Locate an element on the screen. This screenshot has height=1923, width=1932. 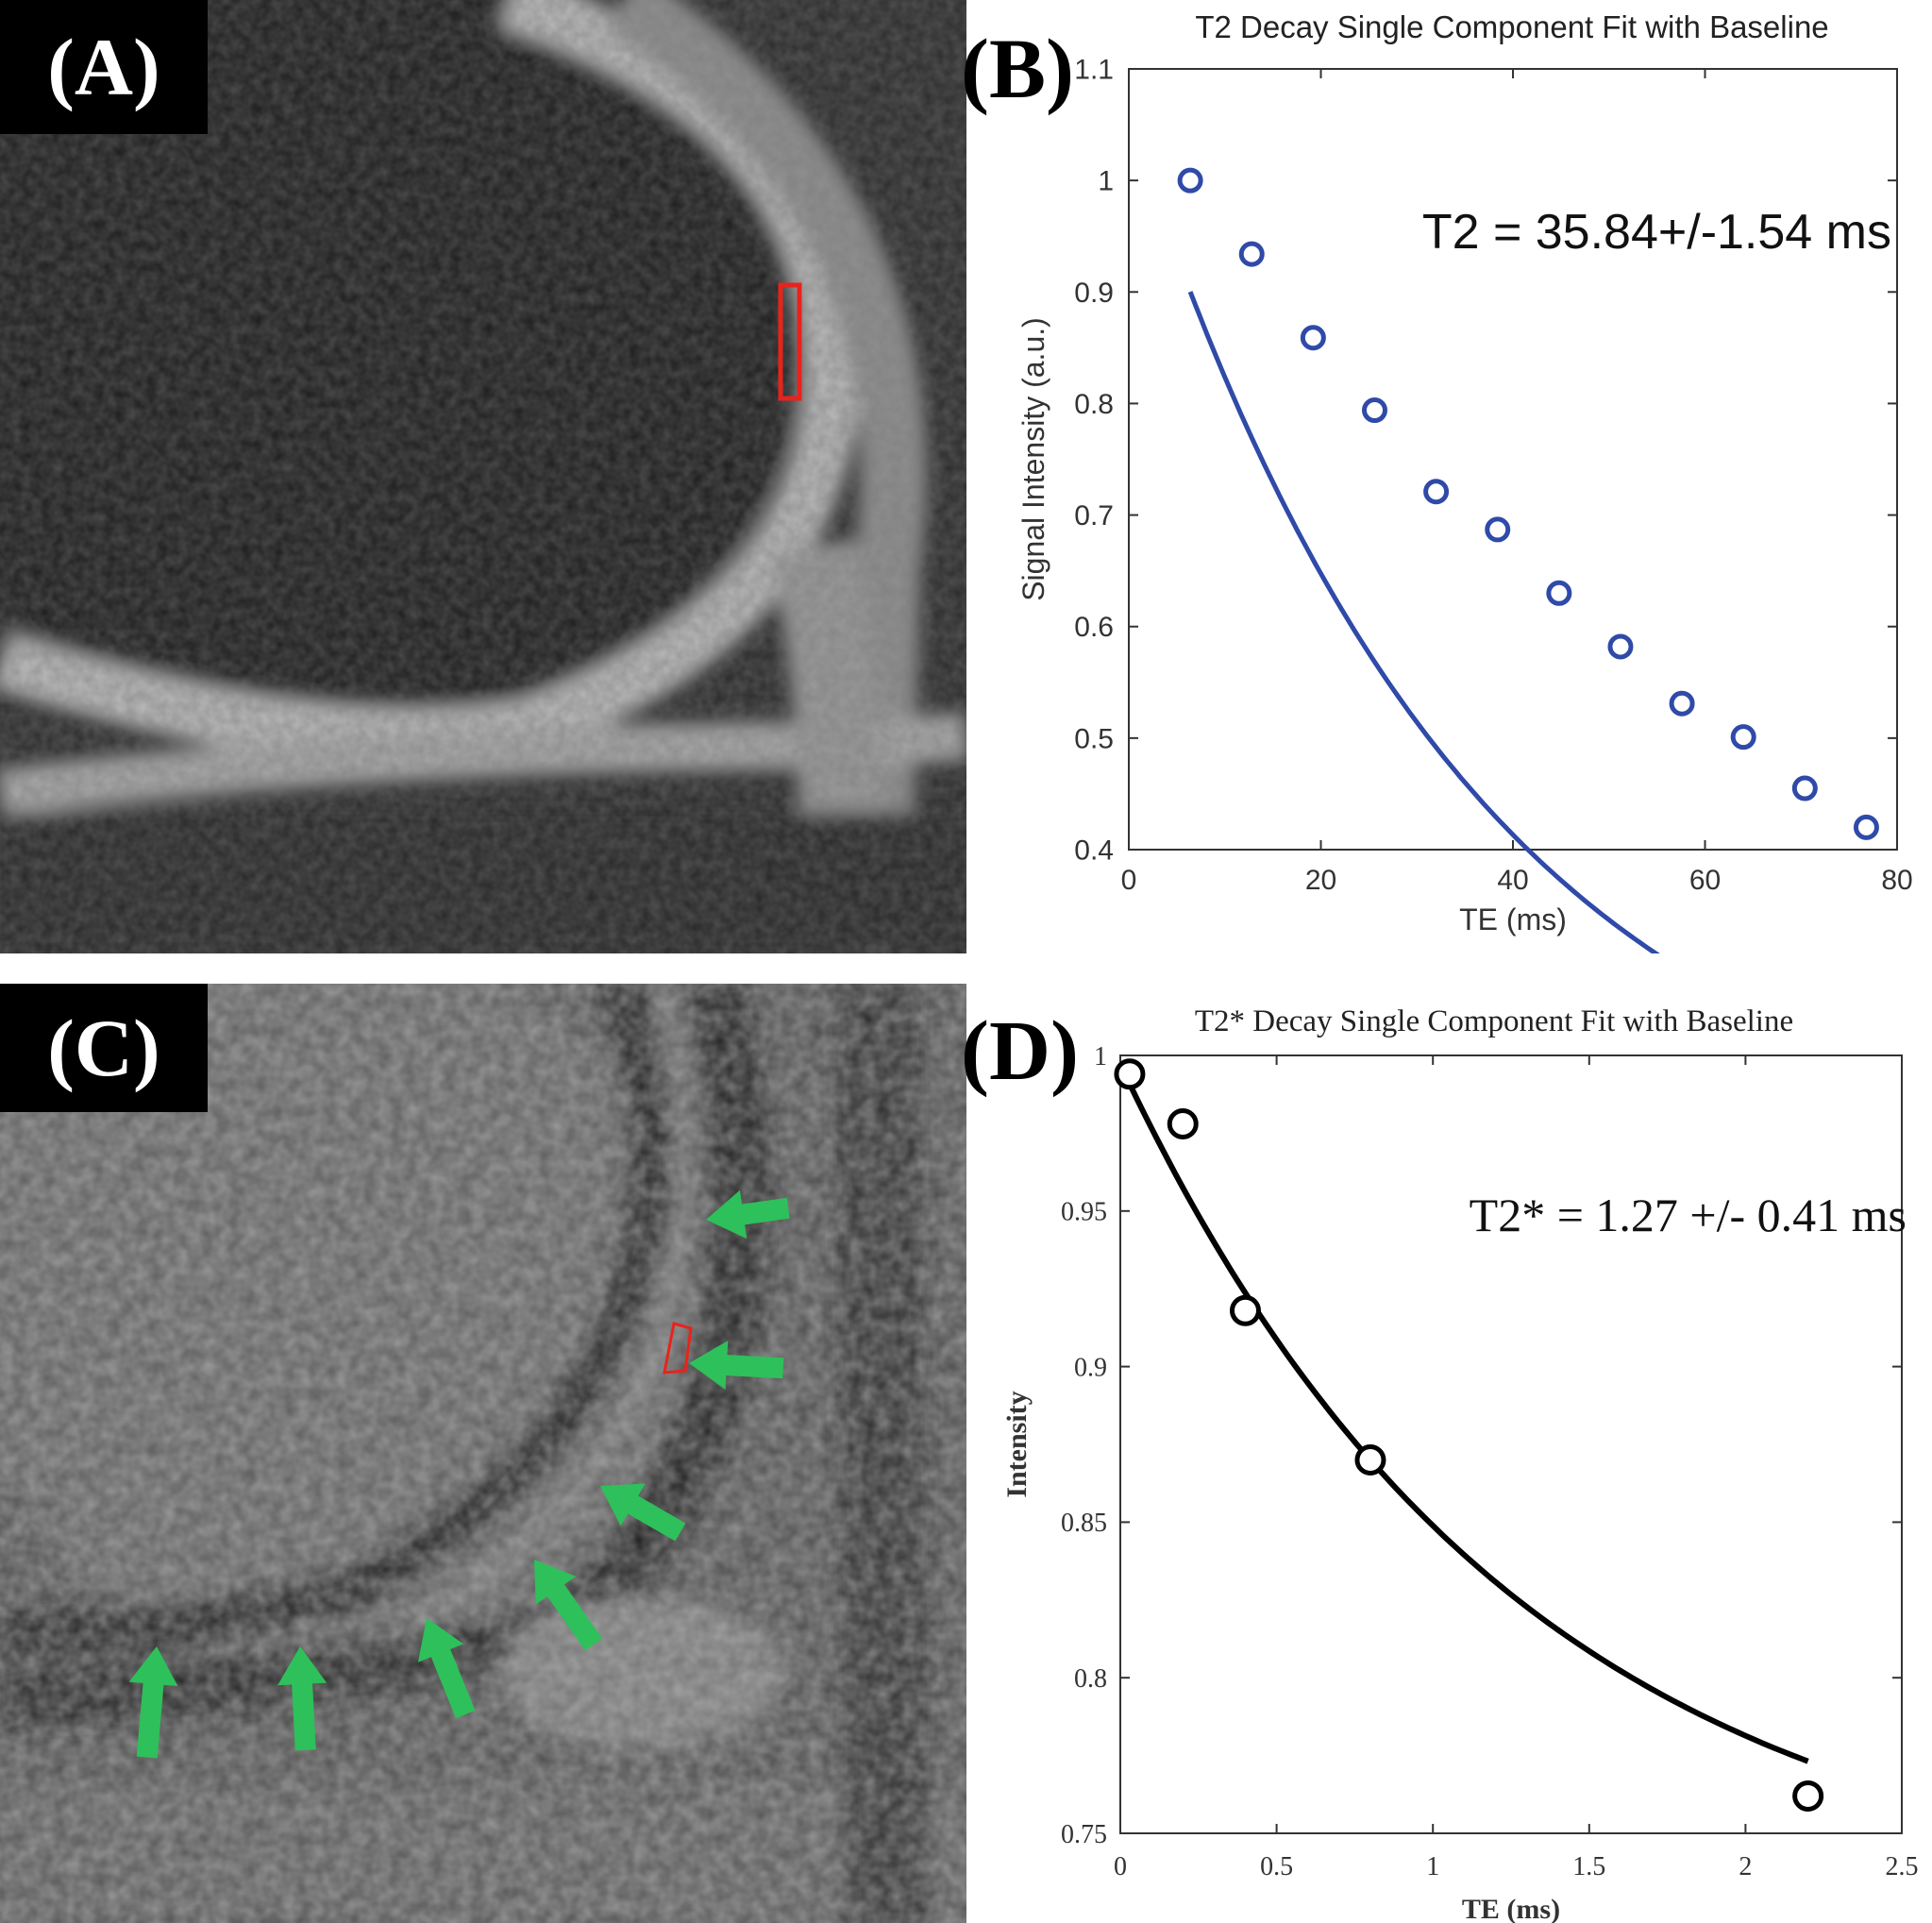
x-tick-label: 40 is located at coordinates (1512, 880).